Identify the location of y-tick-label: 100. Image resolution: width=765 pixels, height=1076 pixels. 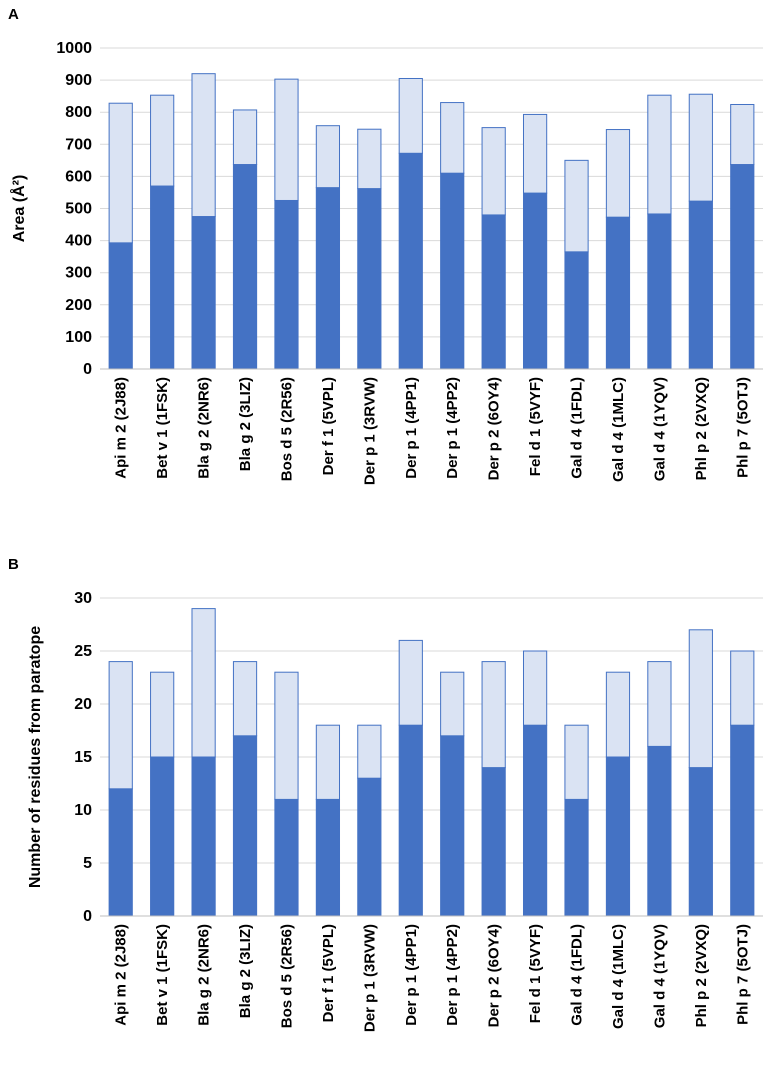
(78, 337).